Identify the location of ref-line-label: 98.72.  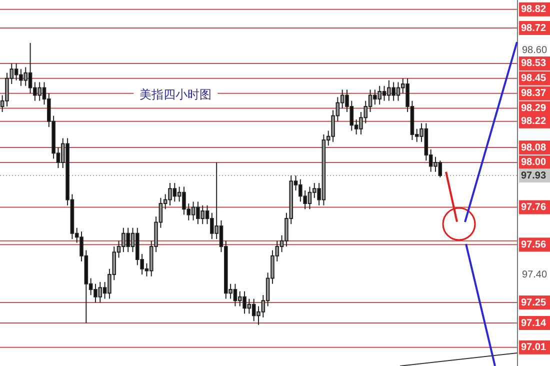
(533, 28).